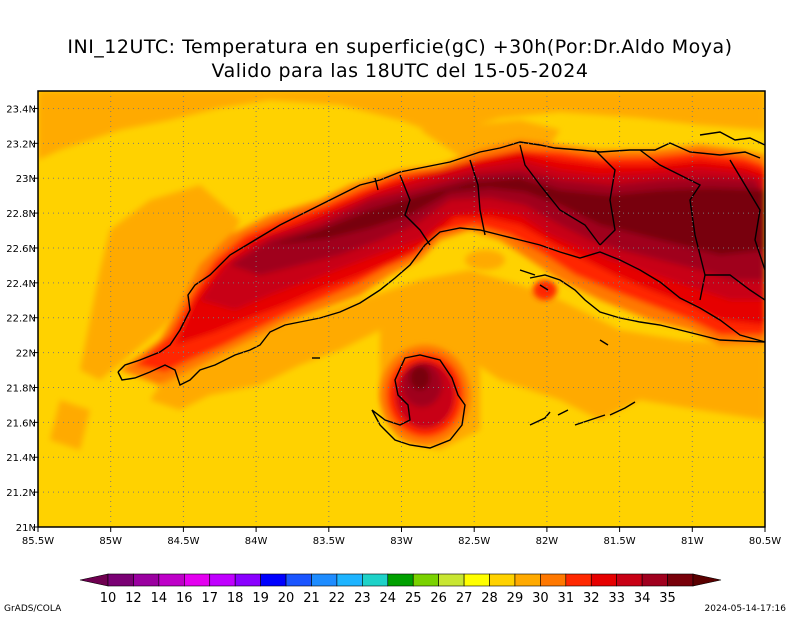 Image resolution: width=800 pixels, height=618 pixels. What do you see at coordinates (400, 71) in the screenshot?
I see `map-subtitle: Valido para las 18UTC del 15-05-2024` at bounding box center [400, 71].